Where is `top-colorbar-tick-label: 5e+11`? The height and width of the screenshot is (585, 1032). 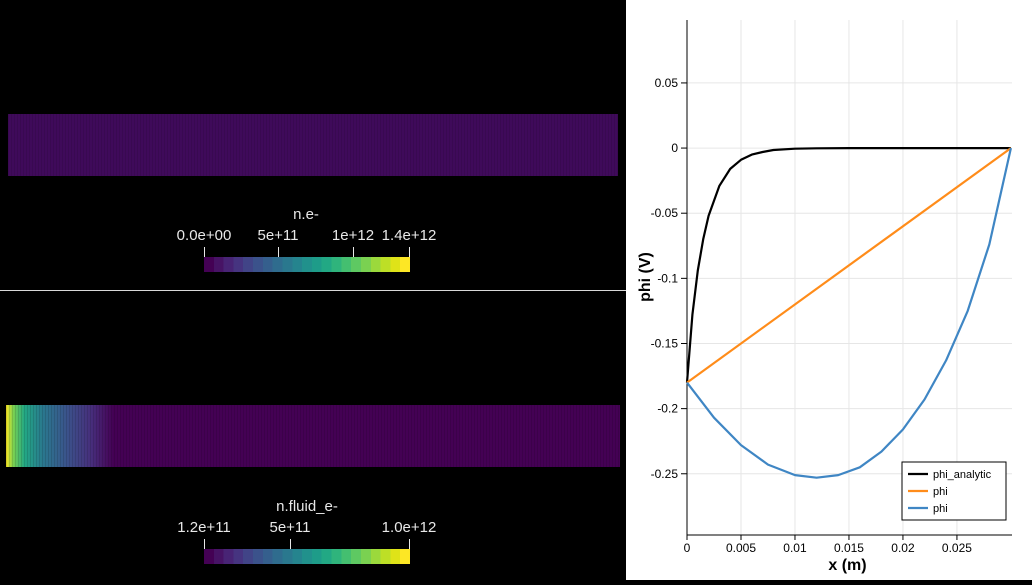
top-colorbar-tick-label: 5e+11 is located at coordinates (278, 235).